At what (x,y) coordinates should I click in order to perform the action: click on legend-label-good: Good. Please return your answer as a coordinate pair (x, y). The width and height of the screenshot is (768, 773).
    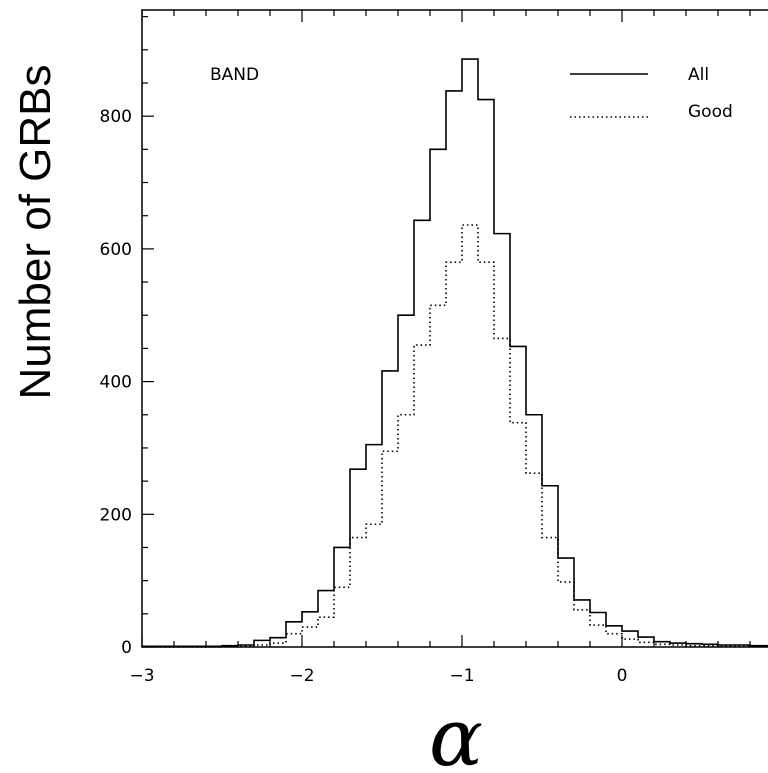
    Looking at the image, I should click on (710, 112).